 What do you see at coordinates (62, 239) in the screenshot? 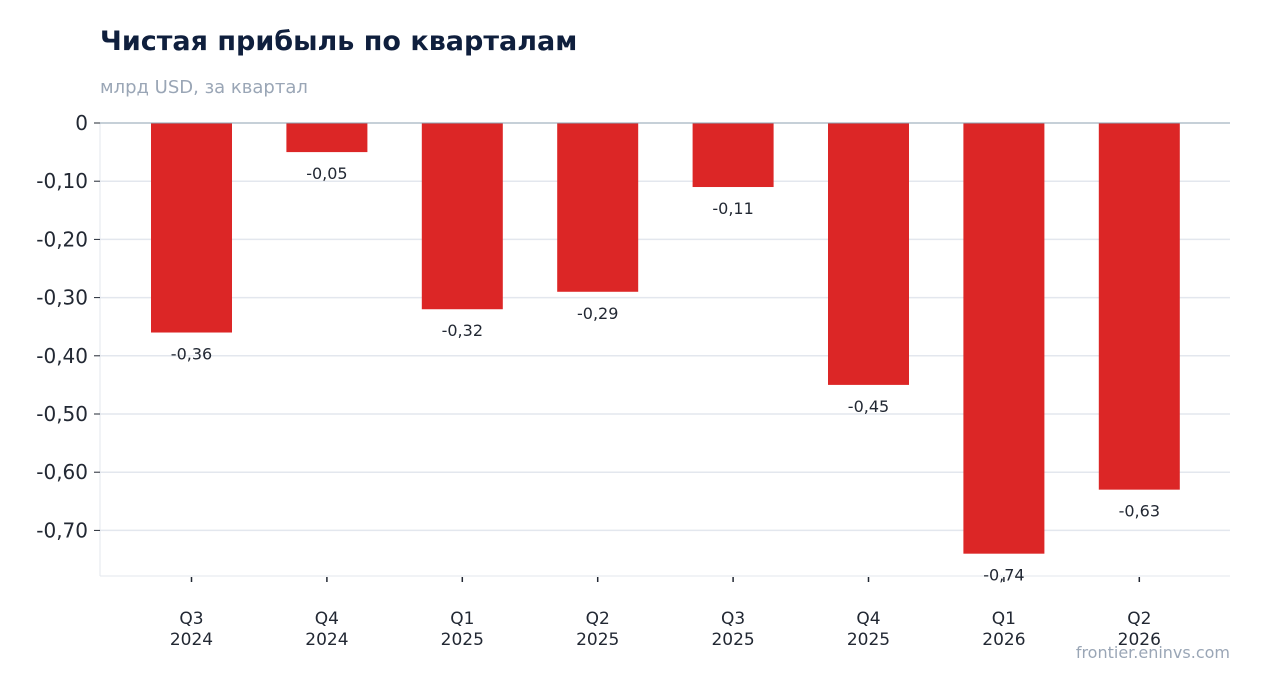
I see `y-tick-label: -0,20` at bounding box center [62, 239].